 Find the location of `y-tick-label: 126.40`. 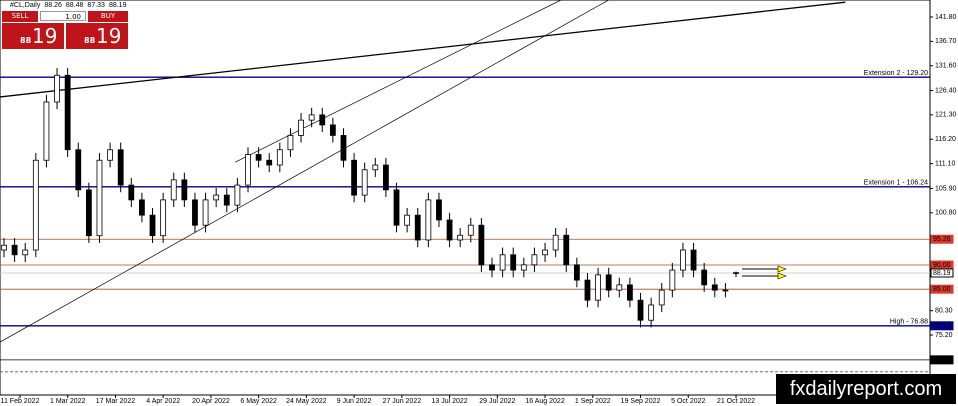

y-tick-label: 126.40 is located at coordinates (946, 90).